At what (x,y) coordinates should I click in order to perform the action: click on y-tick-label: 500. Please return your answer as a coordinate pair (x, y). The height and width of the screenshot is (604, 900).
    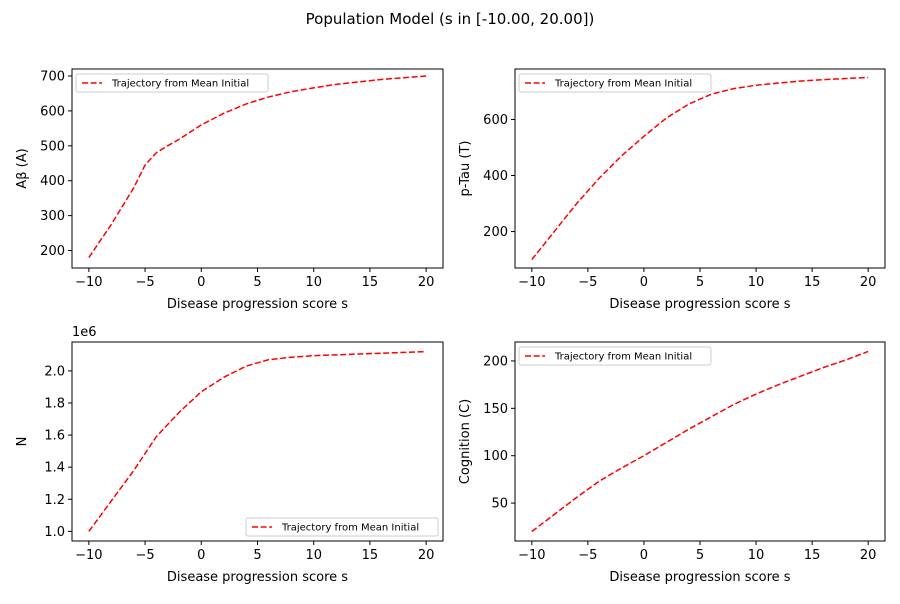
    Looking at the image, I should click on (52, 146).